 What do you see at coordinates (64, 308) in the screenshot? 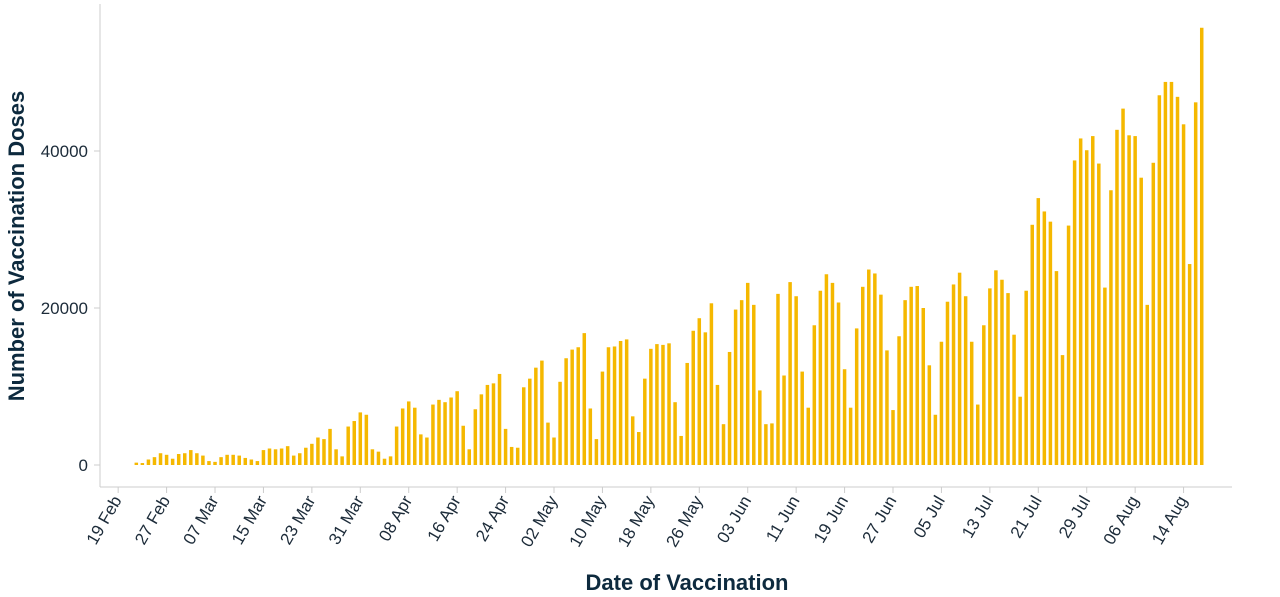
I see `y-tick-label: 20000` at bounding box center [64, 308].